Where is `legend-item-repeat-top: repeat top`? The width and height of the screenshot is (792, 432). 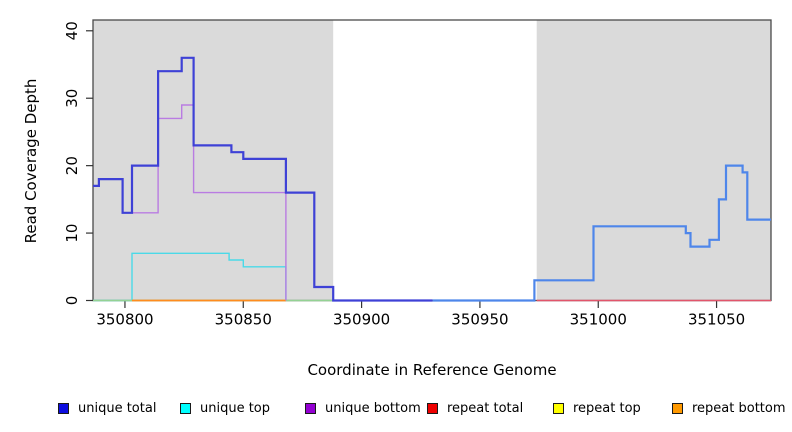 legend-item-repeat-top: repeat top is located at coordinates (597, 408).